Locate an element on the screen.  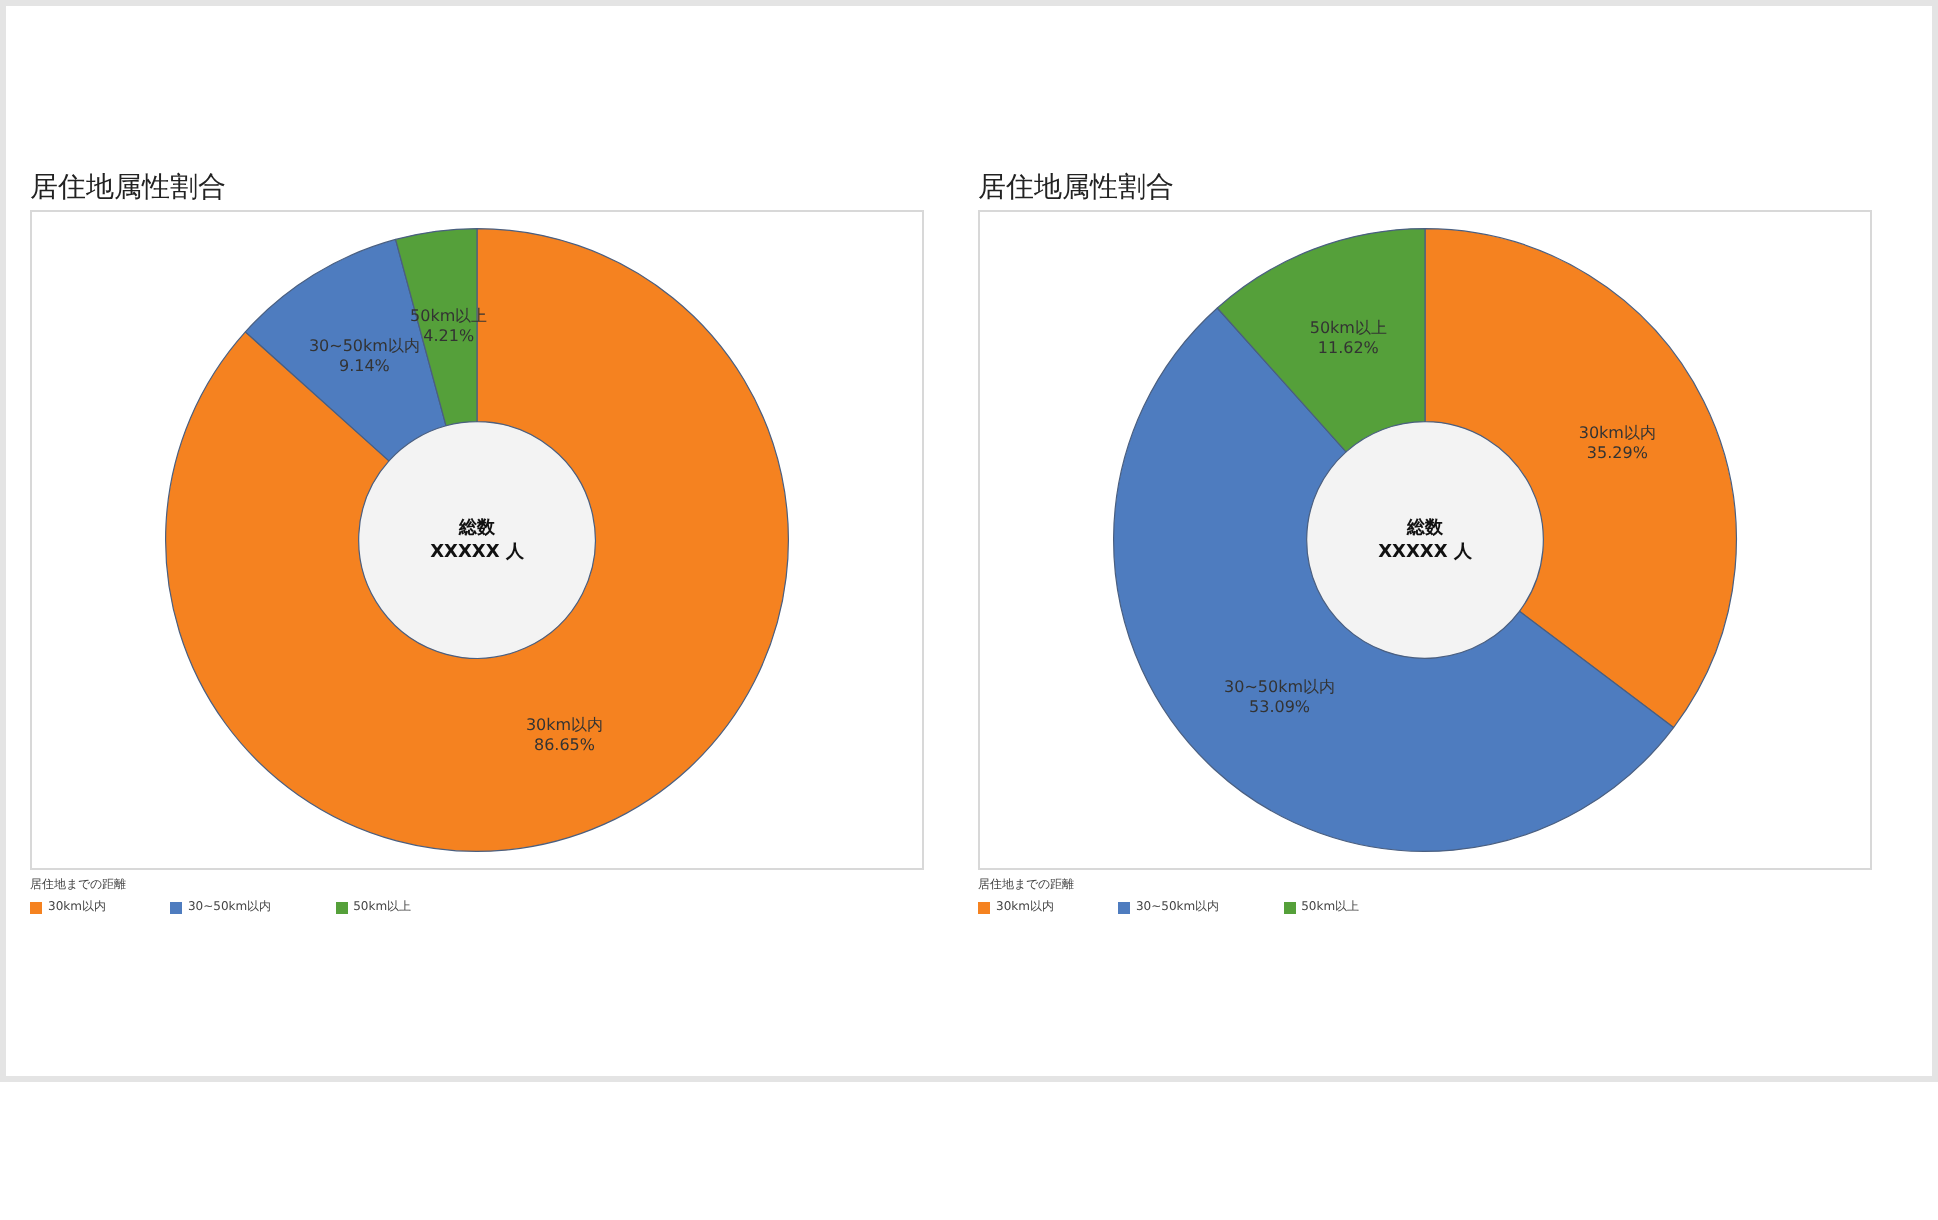
slice-label: 50km以上 is located at coordinates (1348, 328).